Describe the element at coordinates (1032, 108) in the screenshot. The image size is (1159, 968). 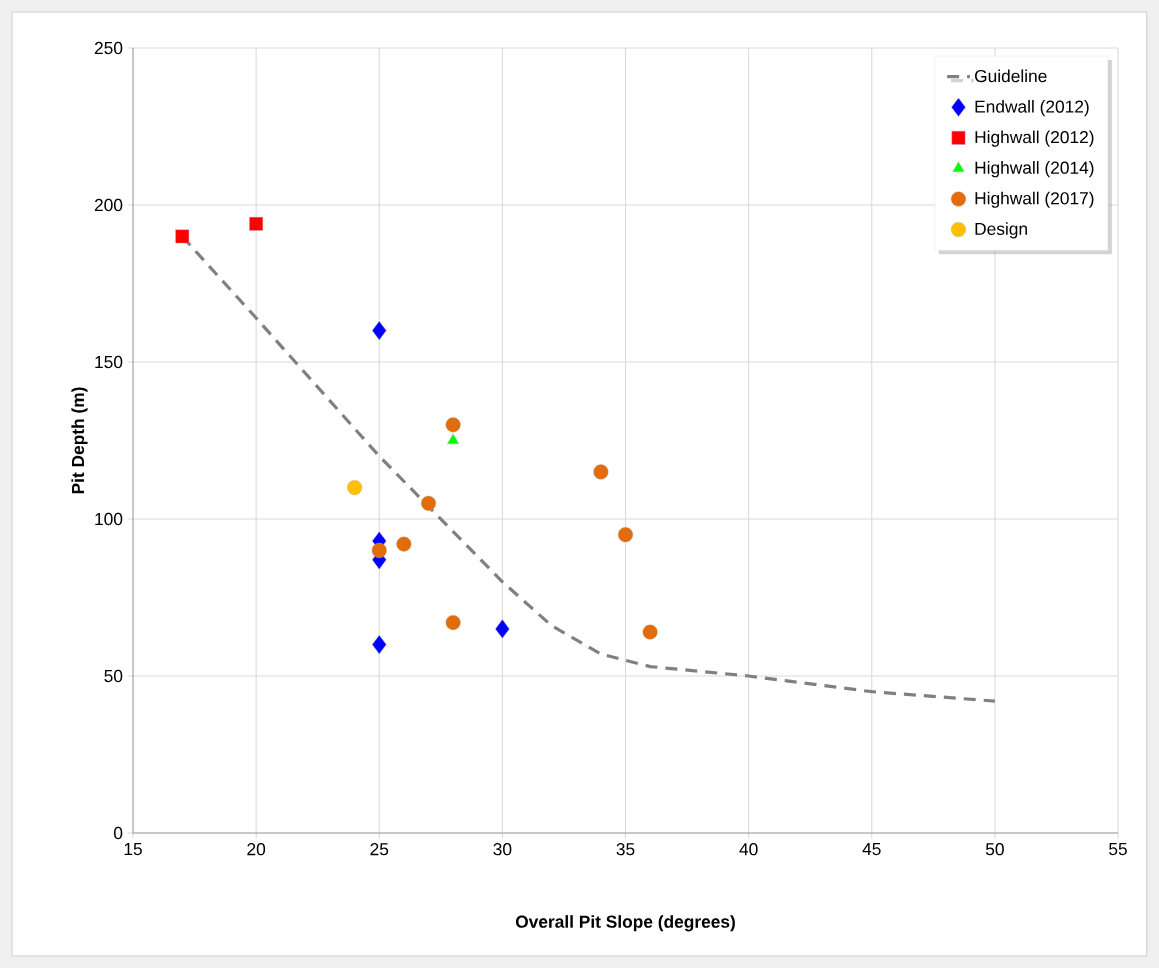
I see `legend-label: Endwall (2012)` at that location.